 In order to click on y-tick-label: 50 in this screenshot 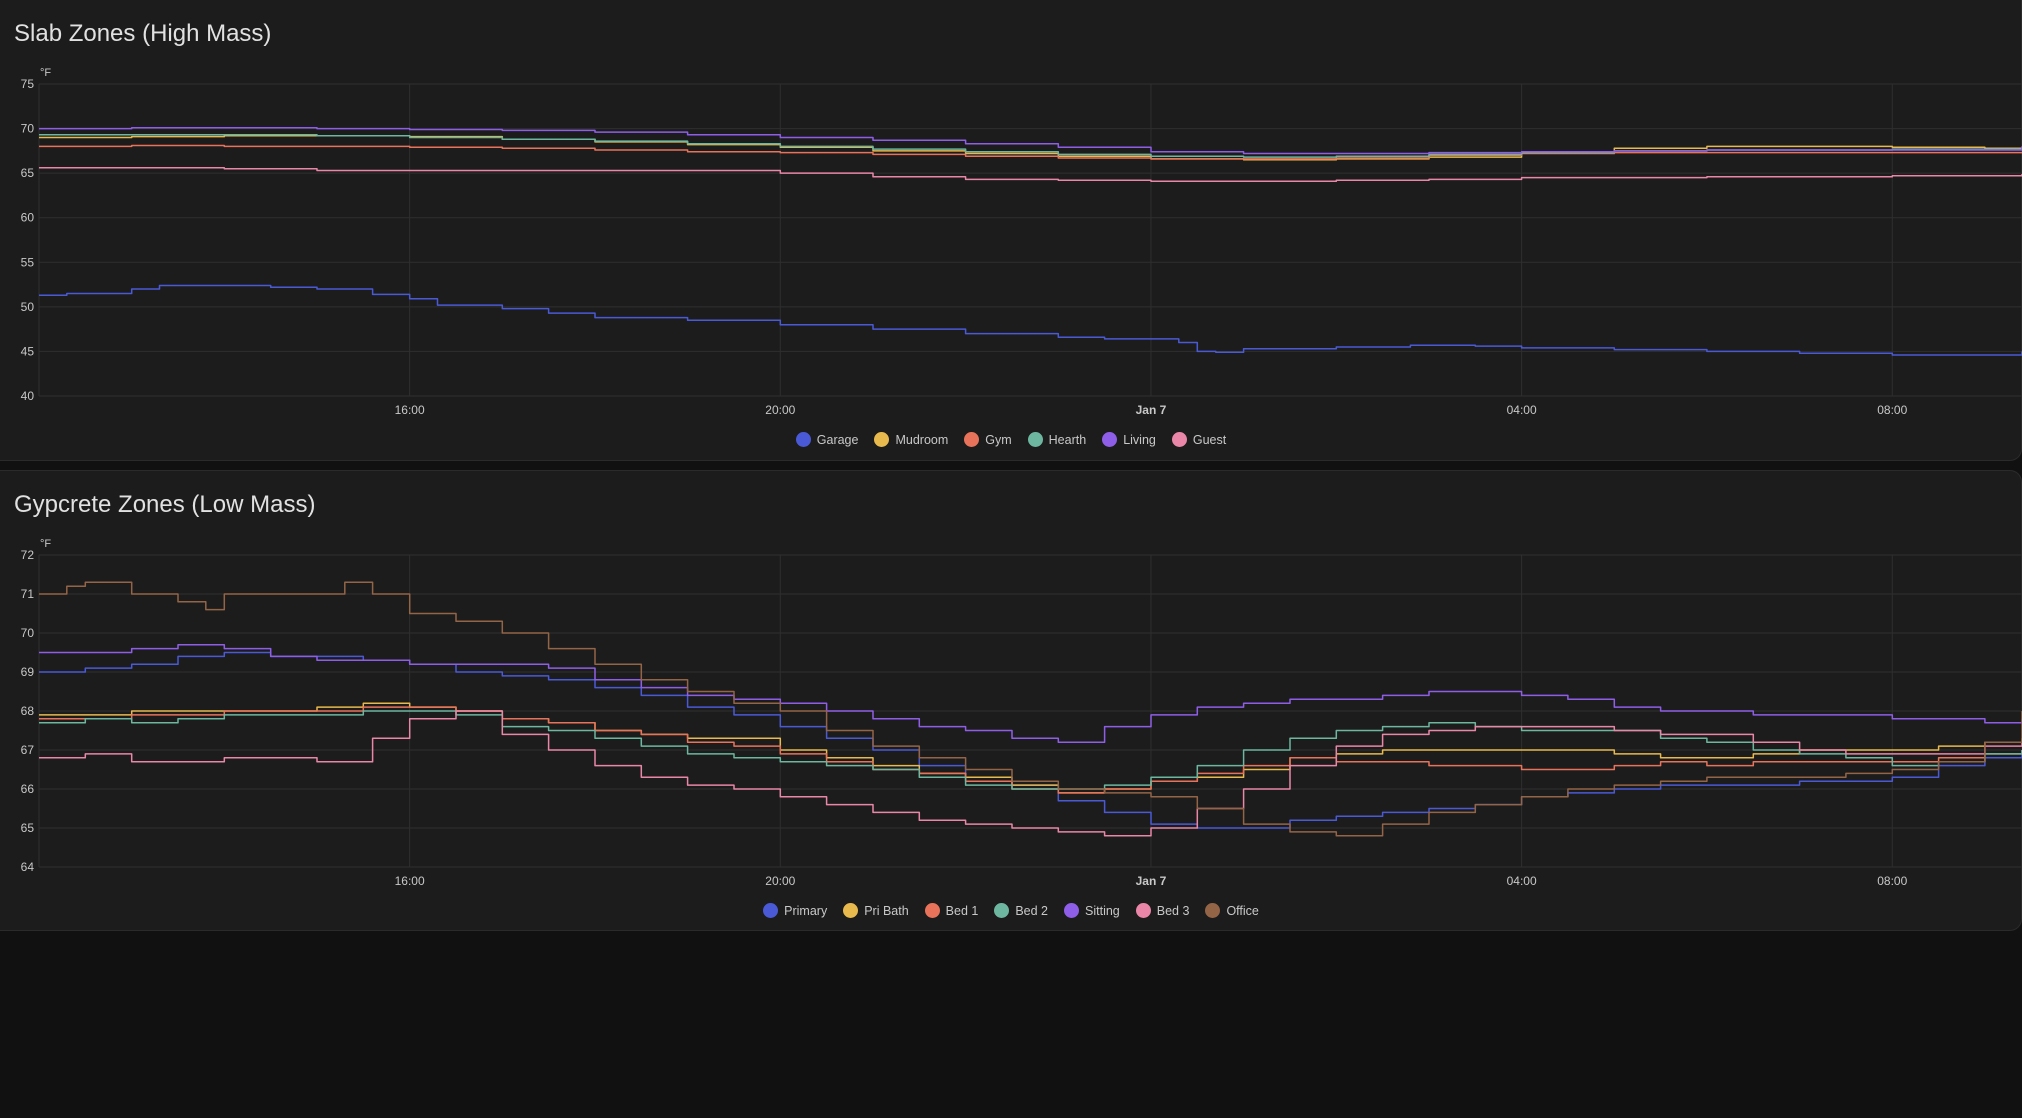, I will do `click(28, 307)`.